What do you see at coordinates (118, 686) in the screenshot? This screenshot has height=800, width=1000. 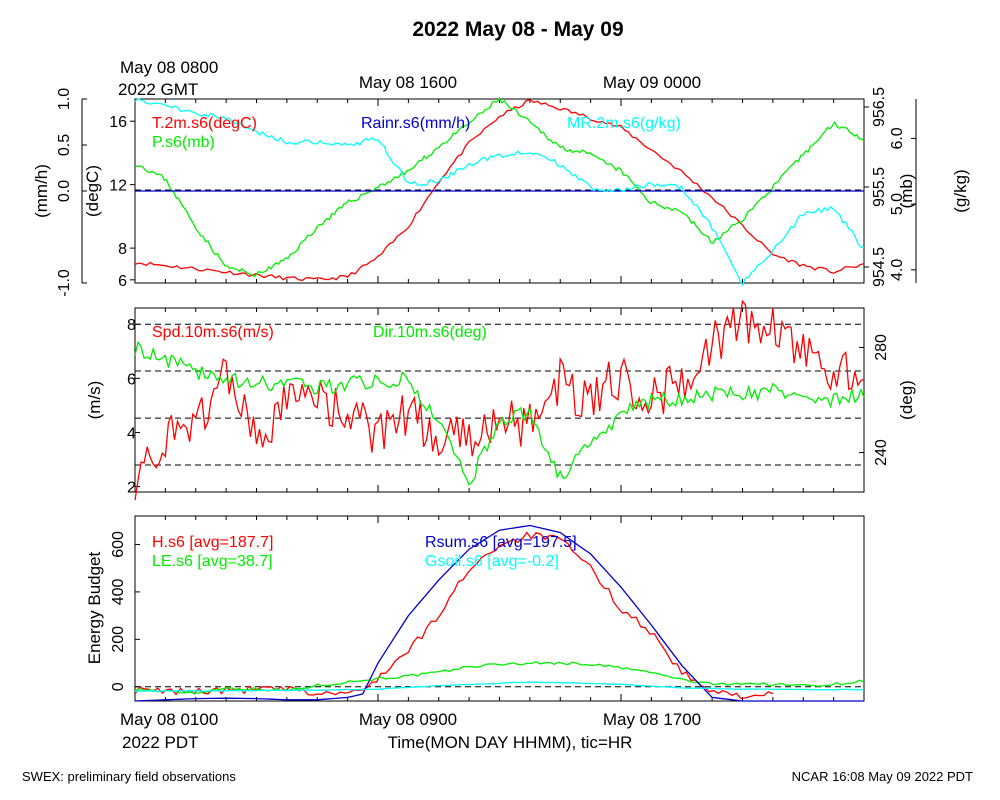 I see `energy-tick-label: 0` at bounding box center [118, 686].